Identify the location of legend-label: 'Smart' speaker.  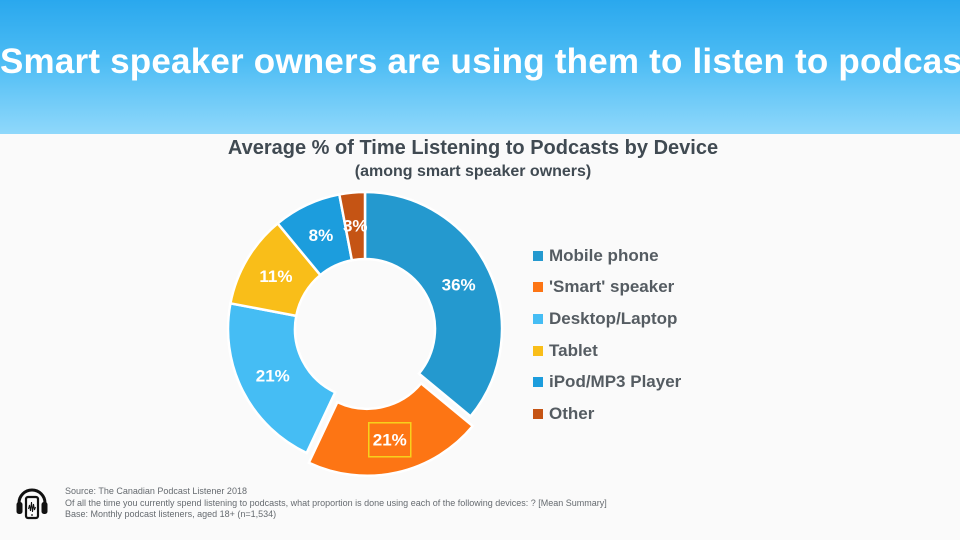
(612, 287).